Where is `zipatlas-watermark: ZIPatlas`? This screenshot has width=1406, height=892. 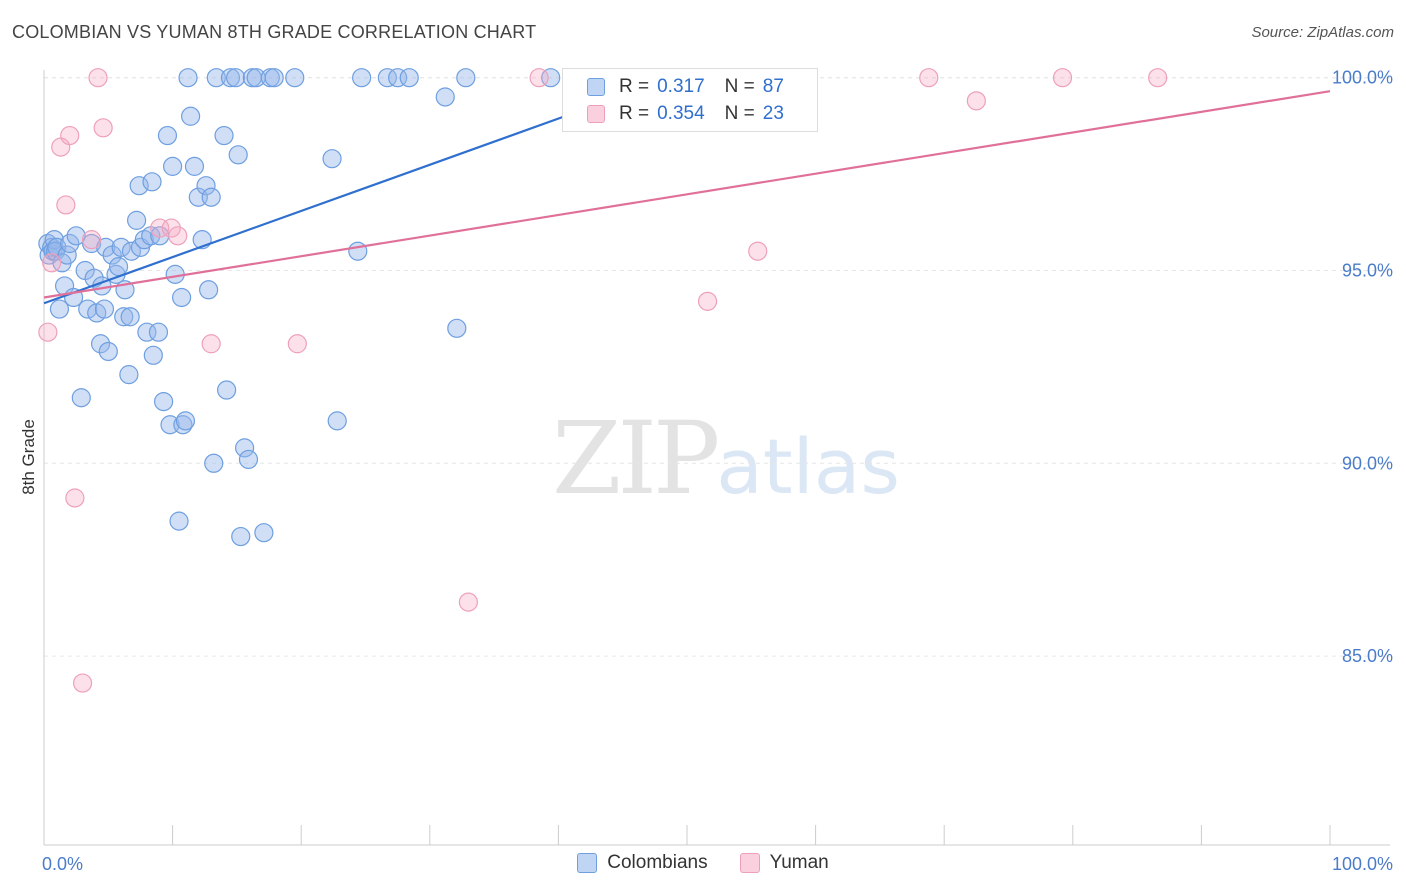 zipatlas-watermark: ZIPatlas is located at coordinates (726, 458).